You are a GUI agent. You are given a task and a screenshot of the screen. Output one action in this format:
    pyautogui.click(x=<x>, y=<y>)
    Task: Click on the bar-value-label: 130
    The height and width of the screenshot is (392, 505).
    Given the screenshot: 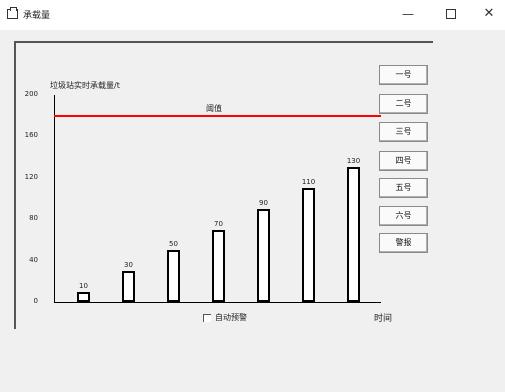 What is the action you would take?
    pyautogui.click(x=353, y=161)
    